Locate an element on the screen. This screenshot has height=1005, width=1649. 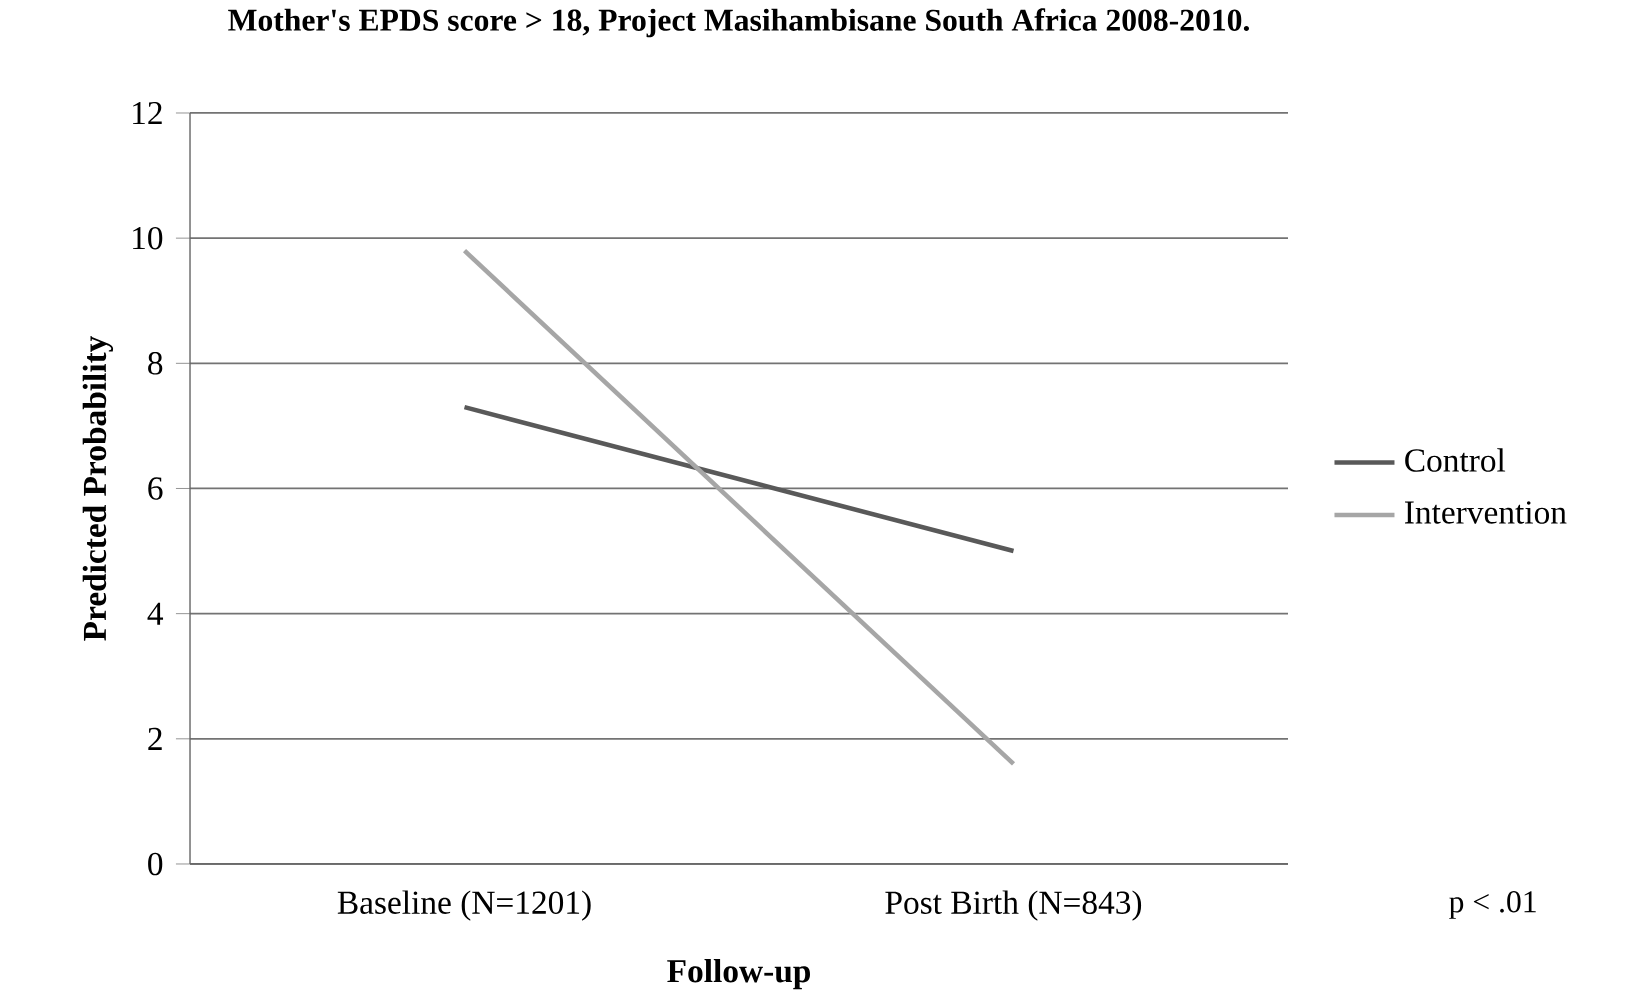
y-tick-label: 4 is located at coordinates (155, 613).